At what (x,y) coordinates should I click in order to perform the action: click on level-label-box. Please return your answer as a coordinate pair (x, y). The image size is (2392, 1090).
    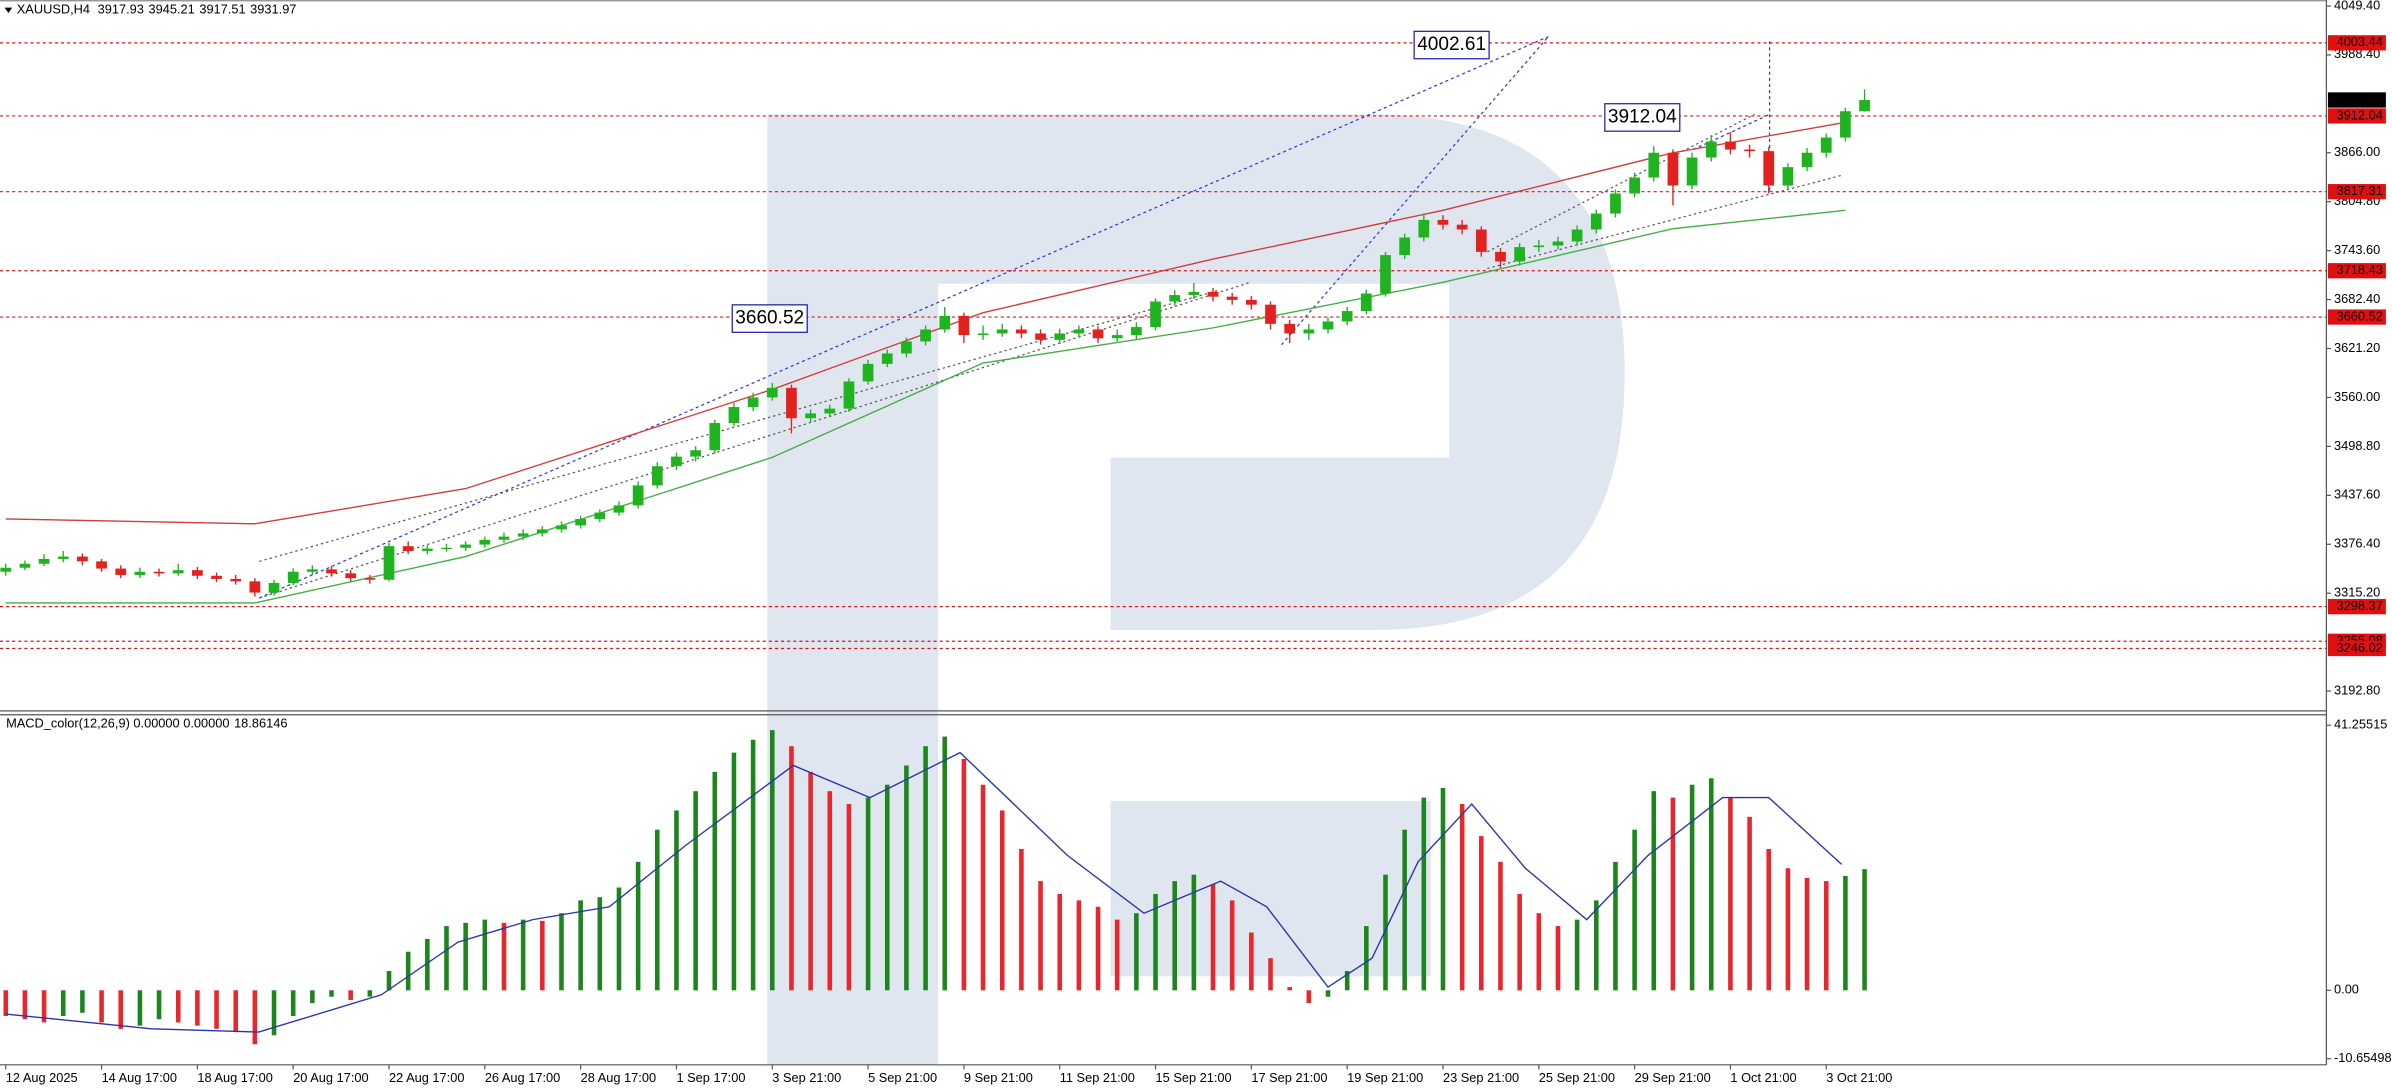
    Looking at the image, I should click on (2356, 607).